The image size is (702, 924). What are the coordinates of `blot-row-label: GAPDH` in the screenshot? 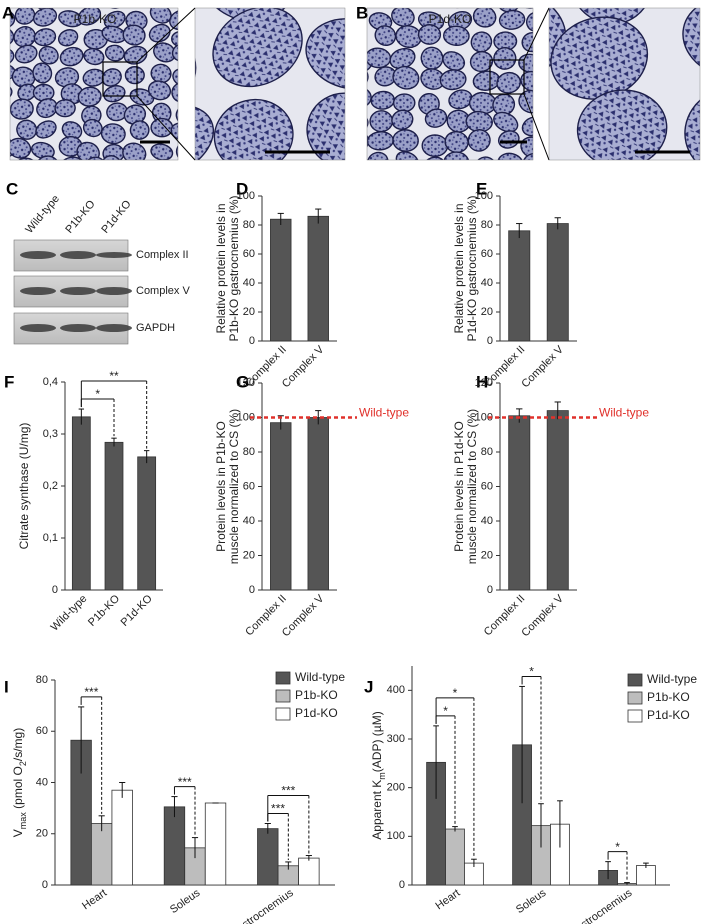 It's located at (155, 328).